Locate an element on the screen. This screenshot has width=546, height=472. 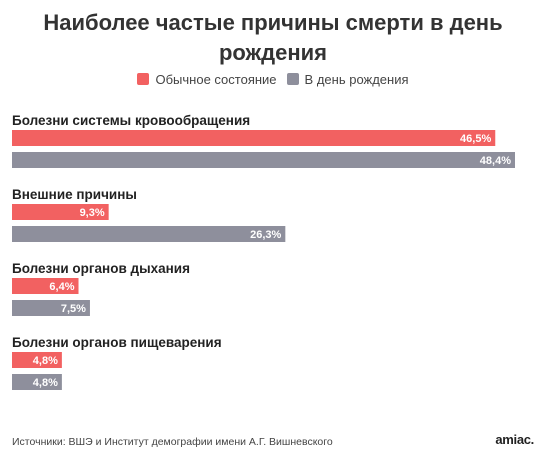
legend-item-birthday: В день рождения is located at coordinates (347, 79).